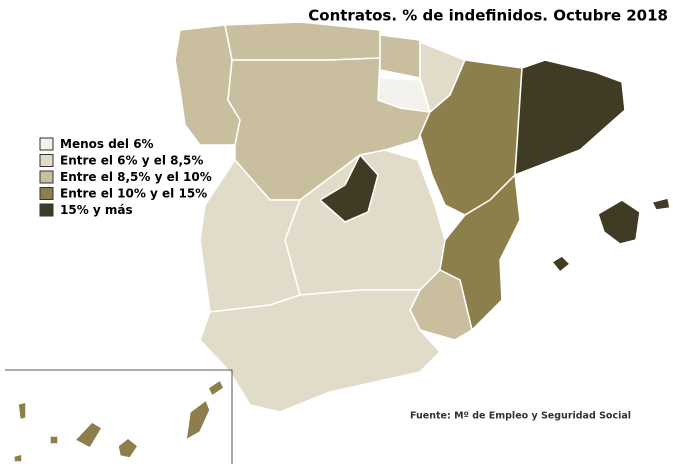 Image resolution: width=673 pixels, height=464 pixels. What do you see at coordinates (18, 458) in the screenshot?
I see `el-hierro` at bounding box center [18, 458].